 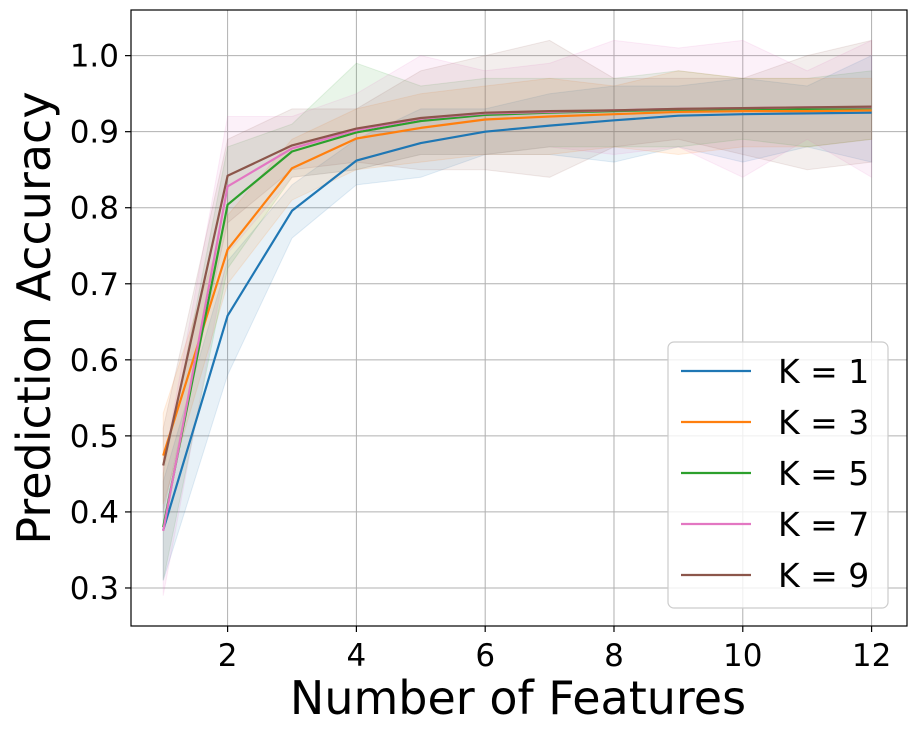 What do you see at coordinates (94, 57) in the screenshot?
I see `y-tick-label: 1.0` at bounding box center [94, 57].